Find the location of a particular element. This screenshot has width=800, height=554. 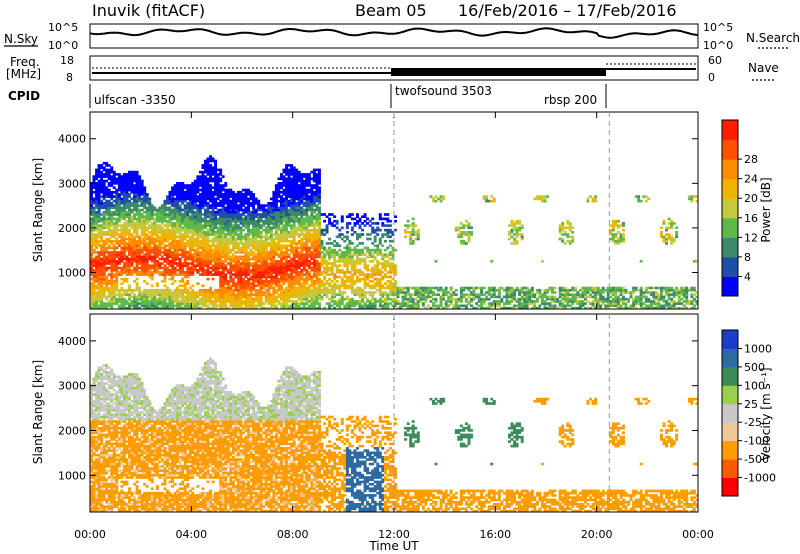

nsky-trace is located at coordinates (394, 33).